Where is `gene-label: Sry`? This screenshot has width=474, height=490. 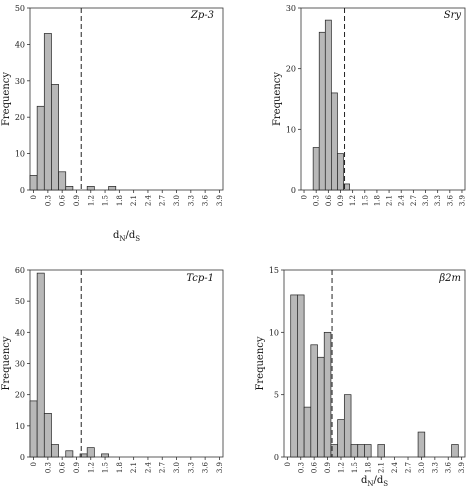 gene-label: Sry is located at coordinates (453, 15).